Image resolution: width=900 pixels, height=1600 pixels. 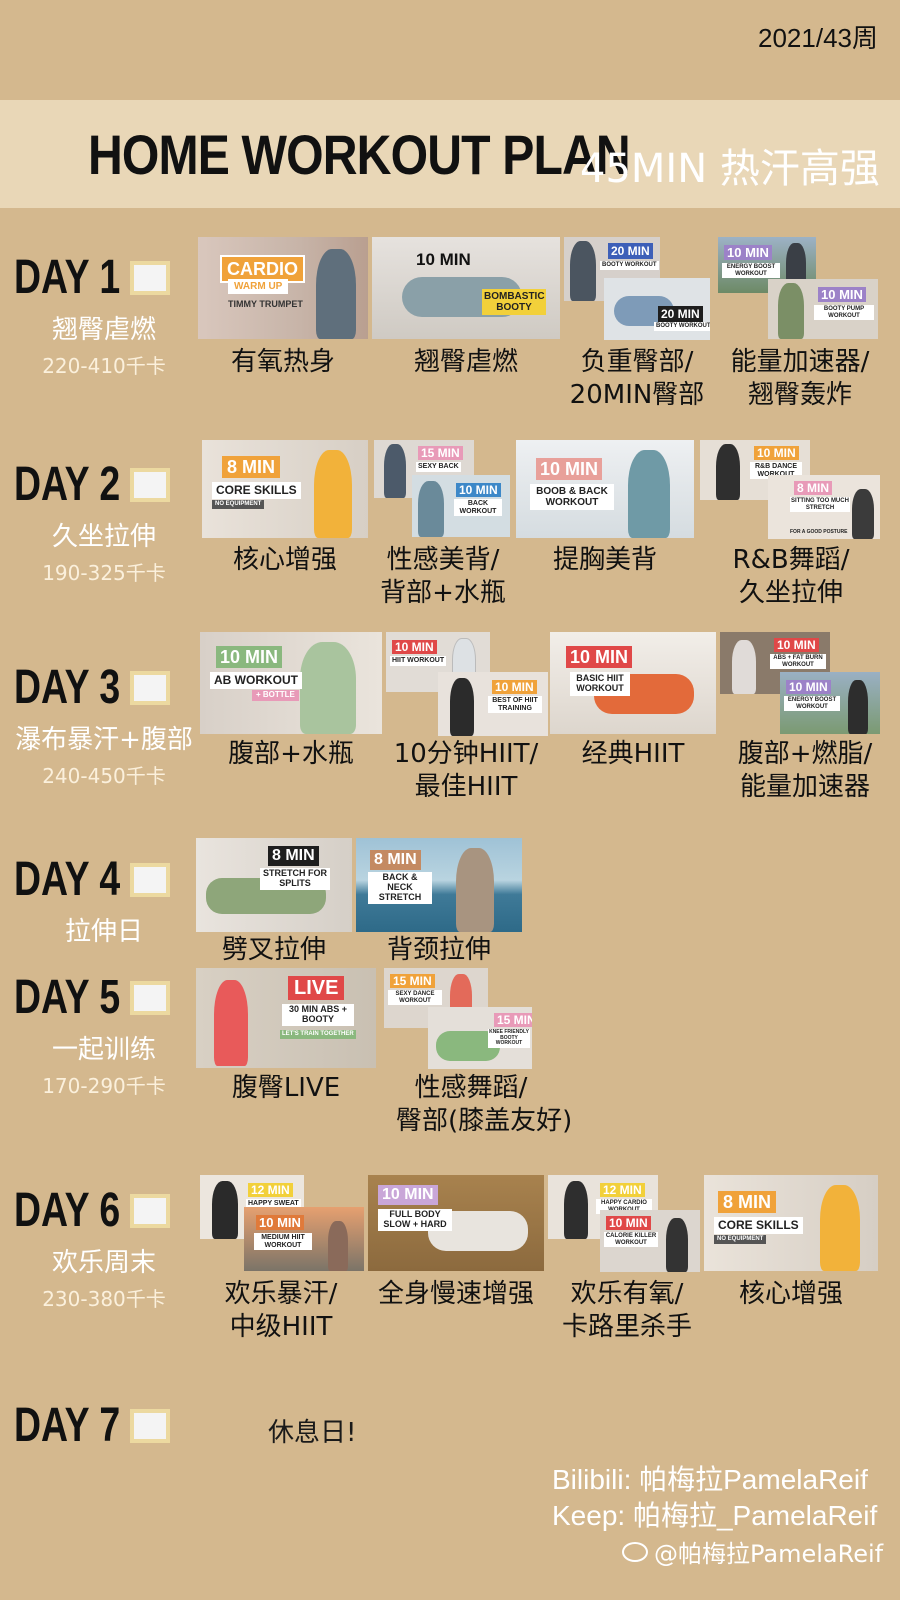 I want to click on day-theme: 翘臀虐燃, so click(x=103, y=330).